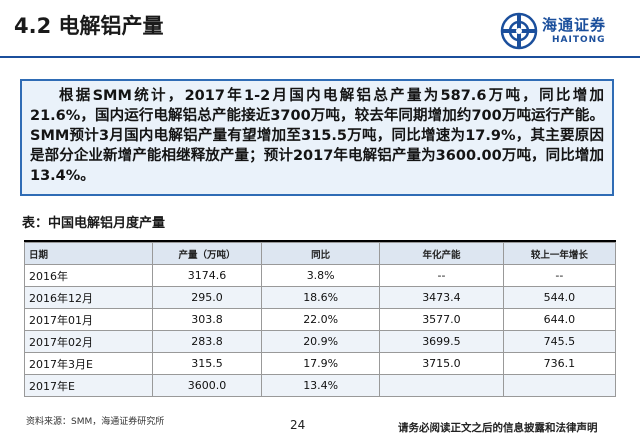 This screenshot has height=447, width=640. I want to click on table-header-row: 日期 产量（万吨） 同比 年化产能 较上一年增长, so click(320, 253).